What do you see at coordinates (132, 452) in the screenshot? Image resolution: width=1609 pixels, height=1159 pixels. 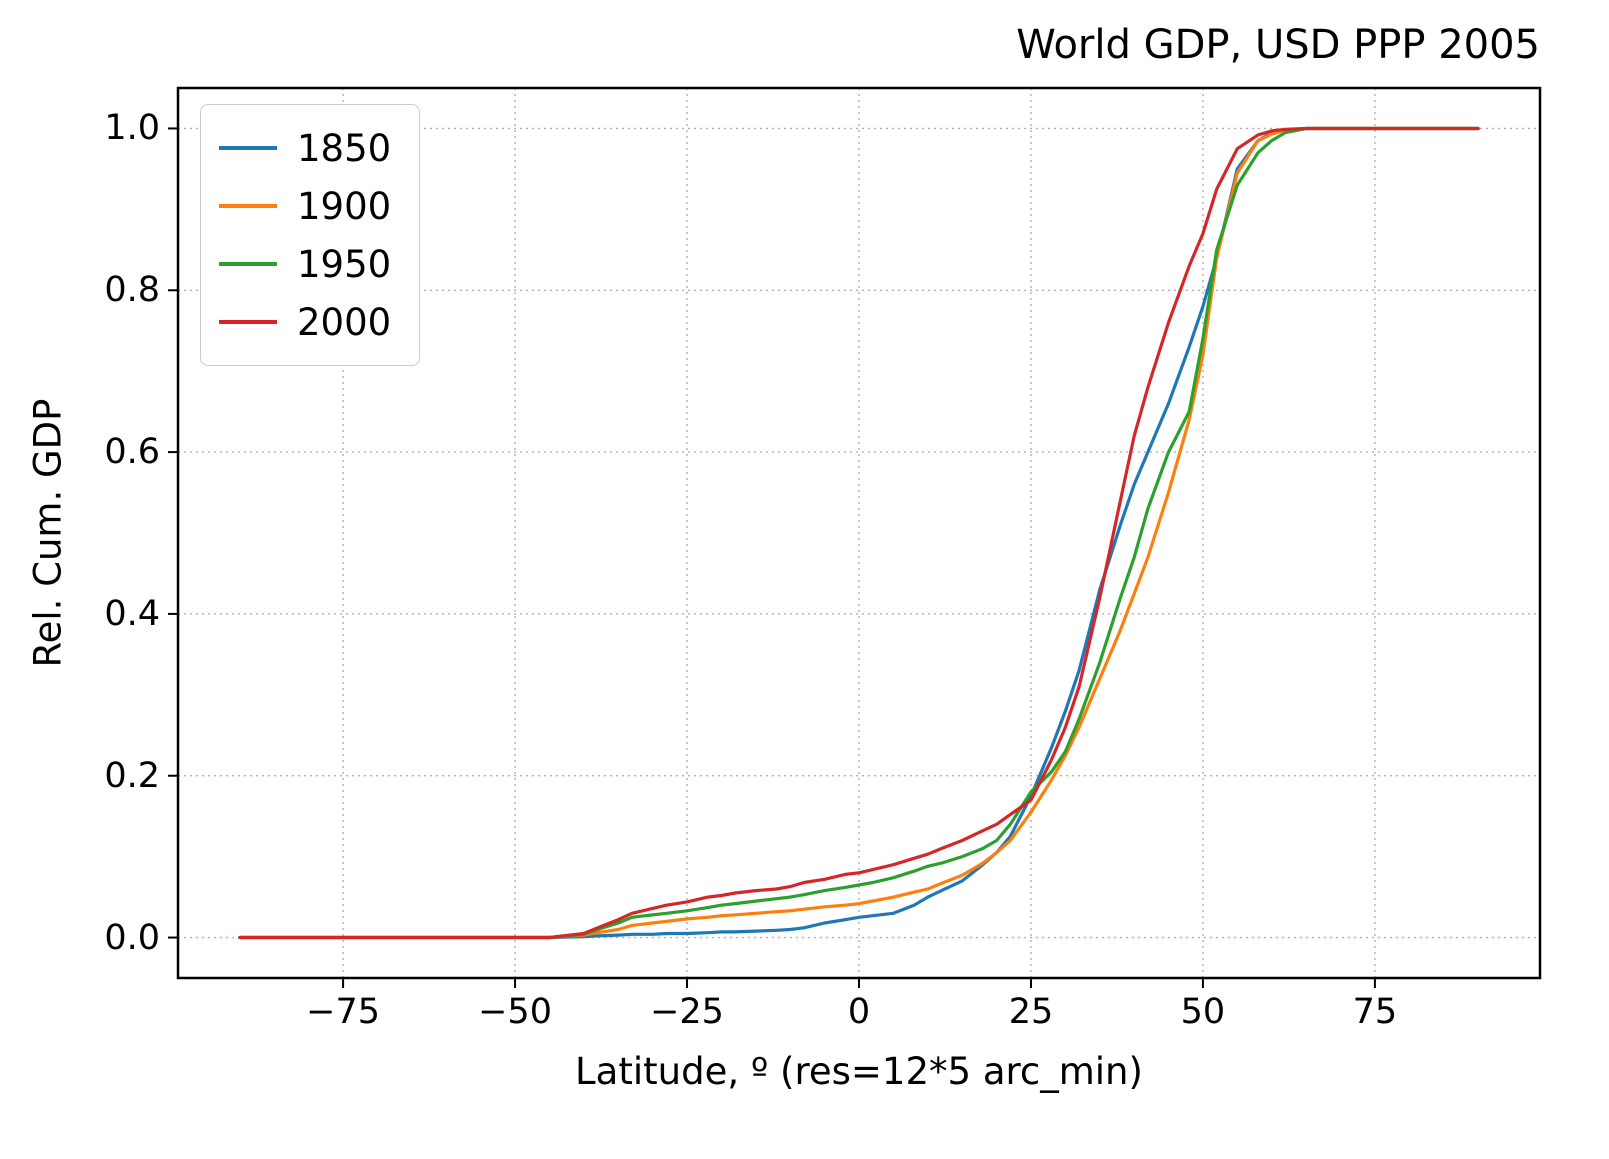 I see `y-tick-label: 0.6` at bounding box center [132, 452].